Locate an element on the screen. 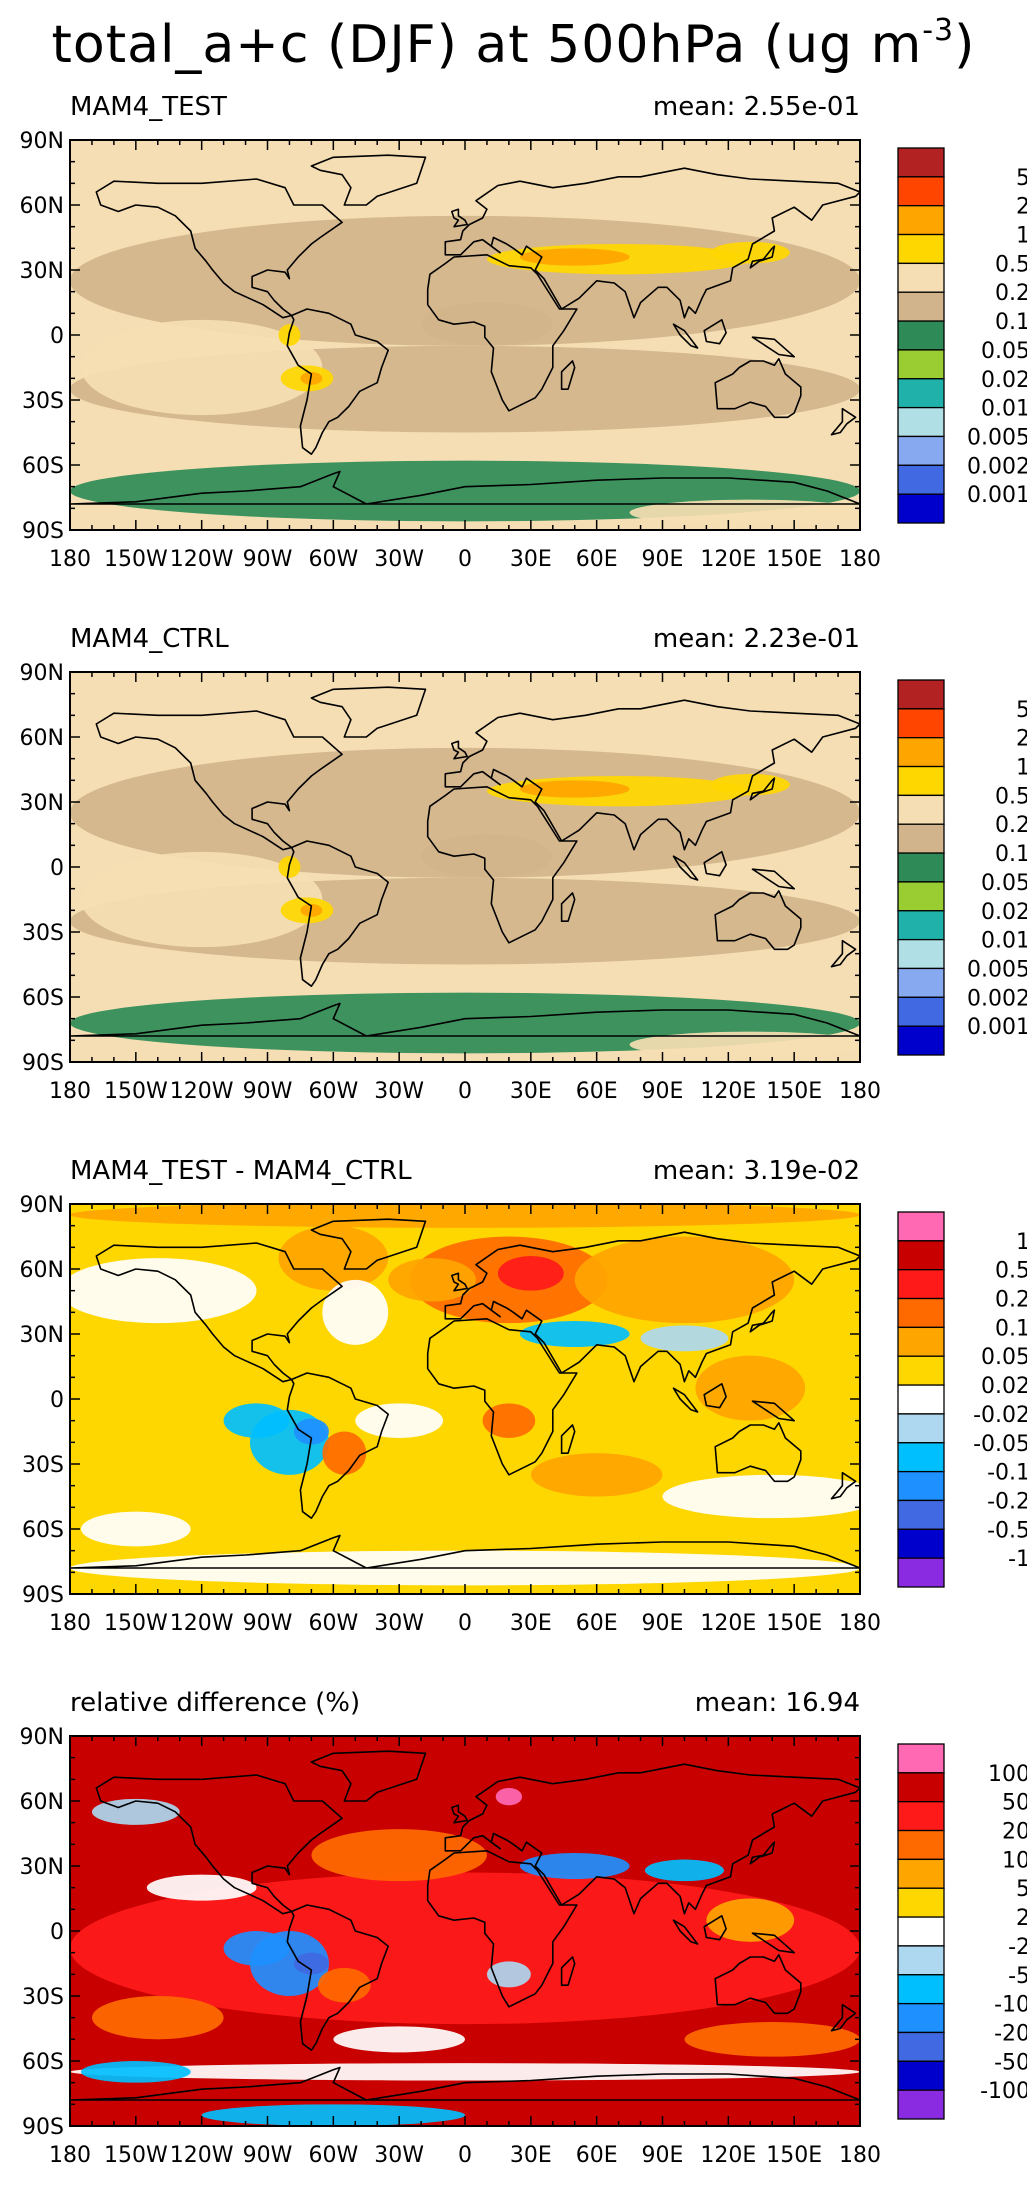  panel-title: MAM4_CTRL is located at coordinates (149, 639).